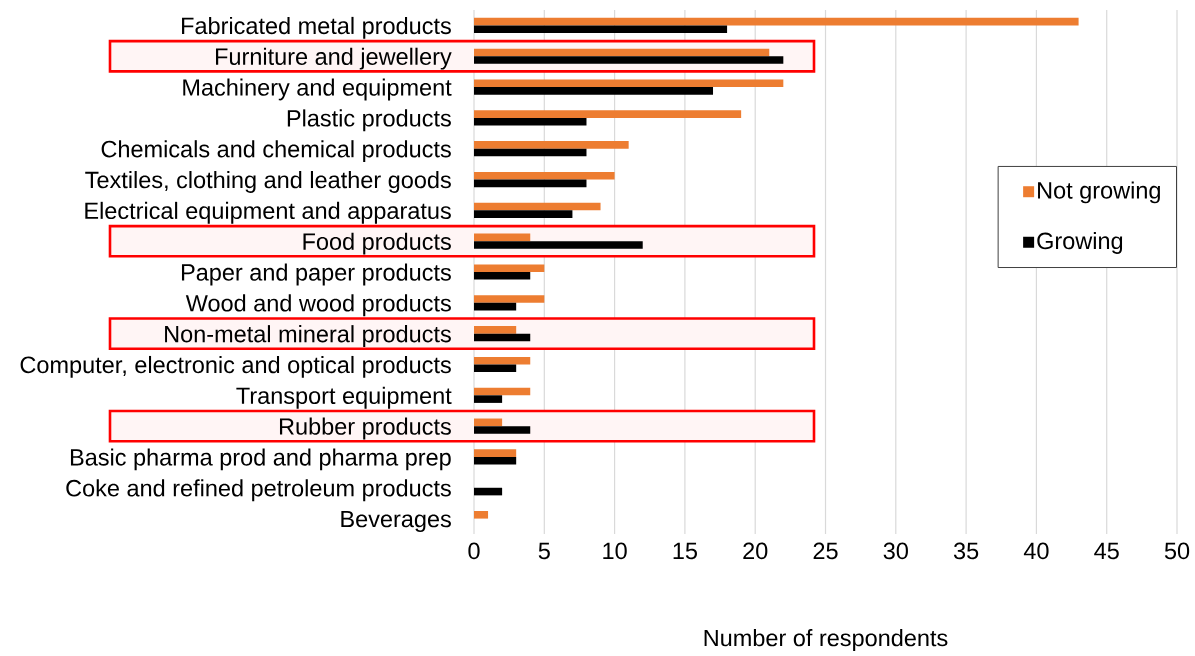 The height and width of the screenshot is (656, 1195). I want to click on x-tick-label: 35, so click(966, 551).